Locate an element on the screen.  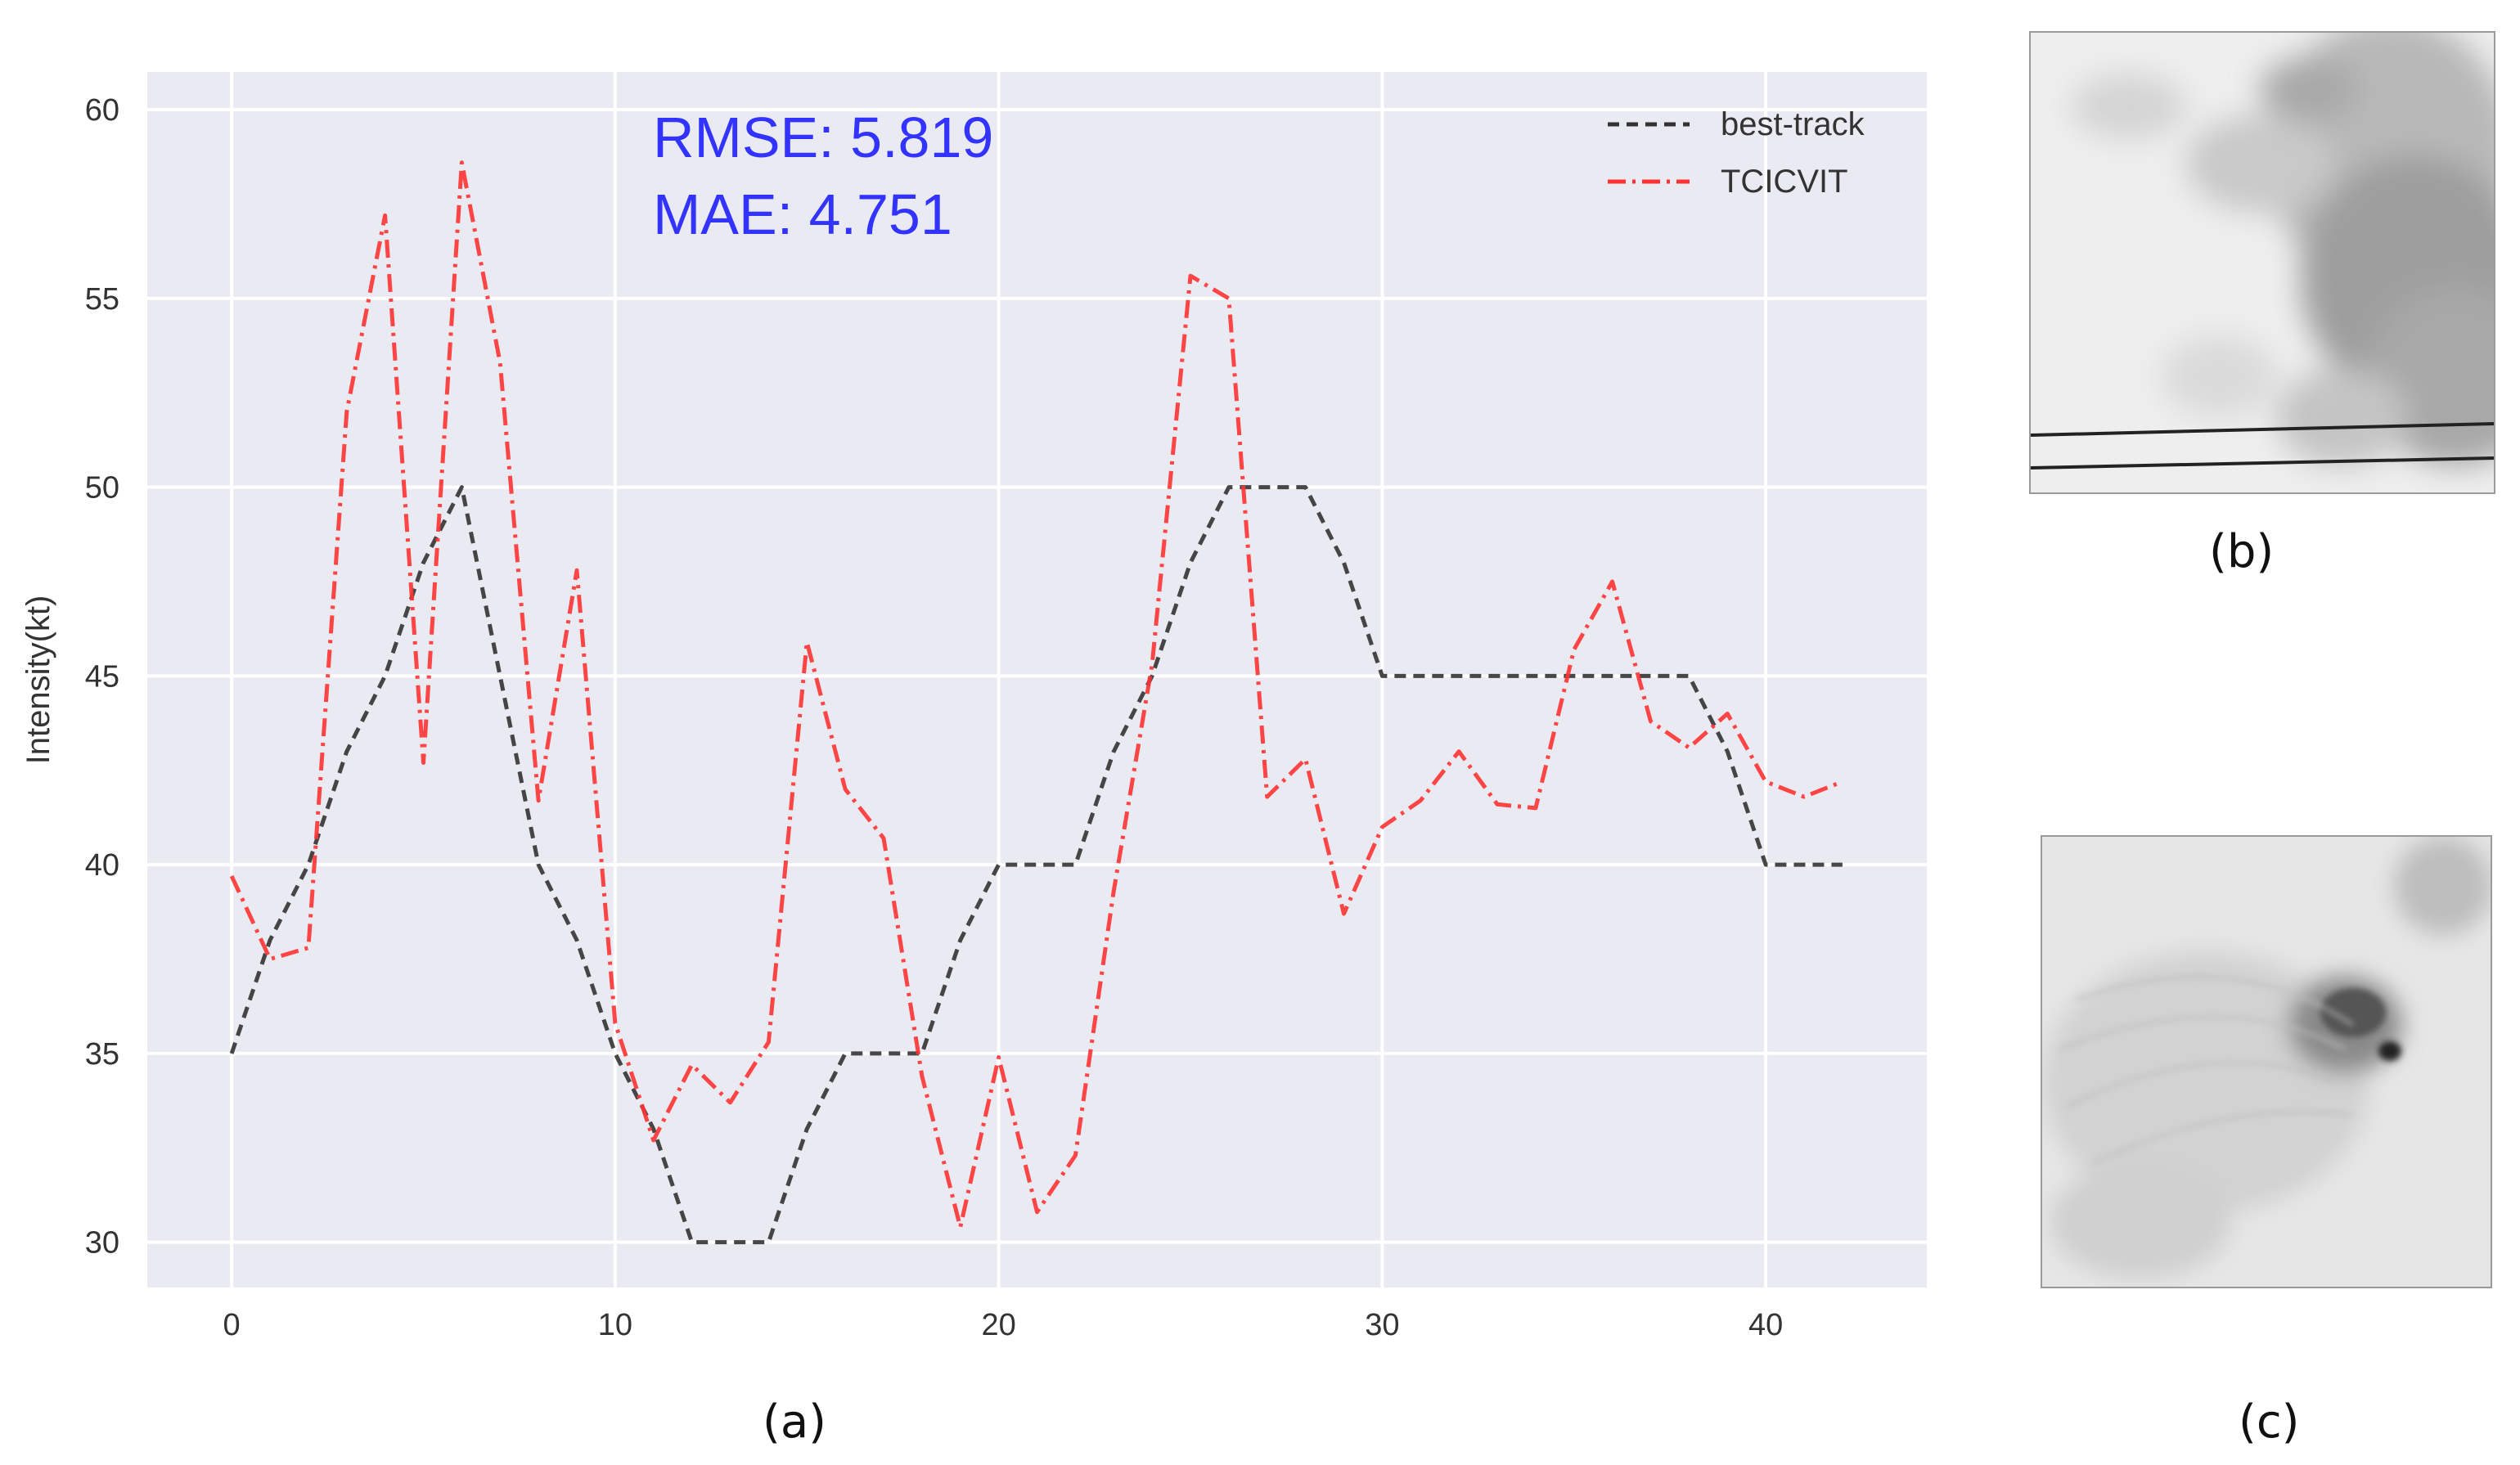
mae-annotation: MAE: 4.751 is located at coordinates (803, 214).